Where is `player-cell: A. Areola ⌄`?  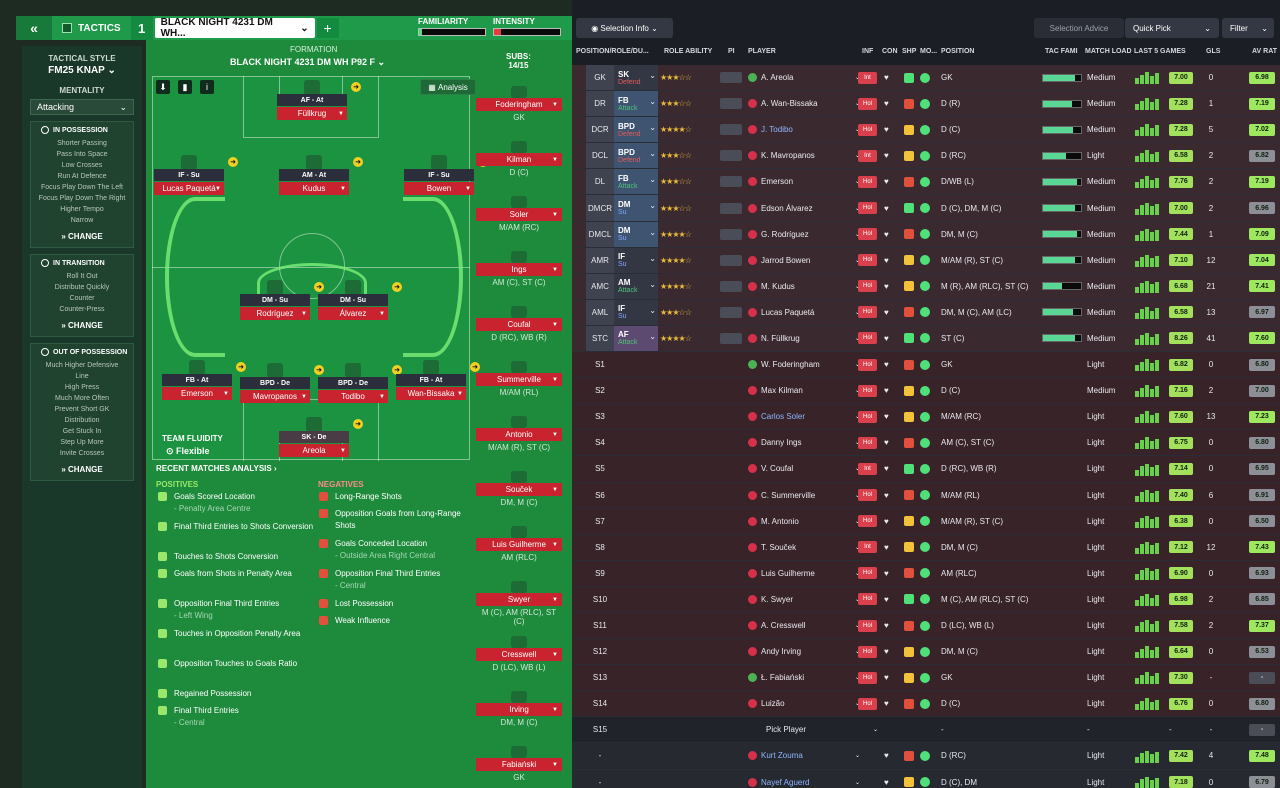 player-cell: A. Areola ⌄ is located at coordinates (804, 77).